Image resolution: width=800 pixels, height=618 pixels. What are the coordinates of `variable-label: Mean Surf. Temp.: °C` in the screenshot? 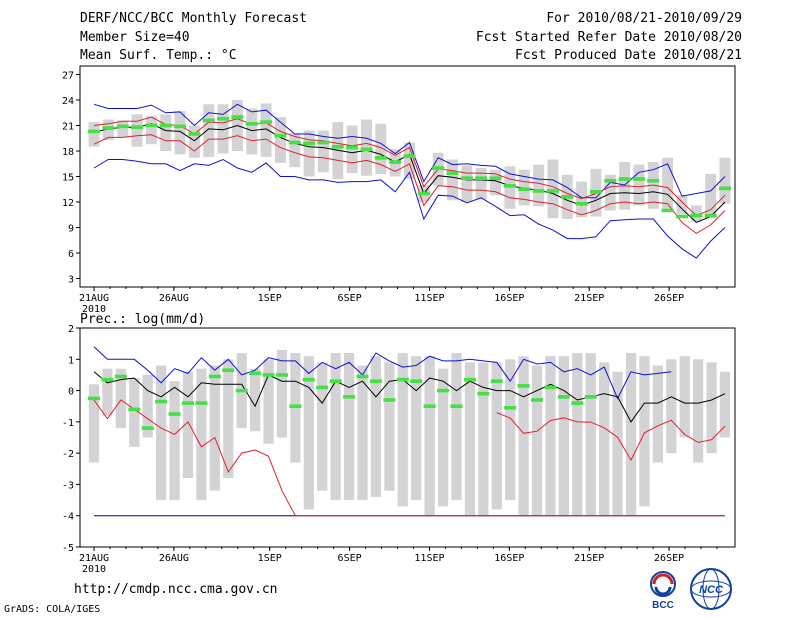 It's located at (158, 55).